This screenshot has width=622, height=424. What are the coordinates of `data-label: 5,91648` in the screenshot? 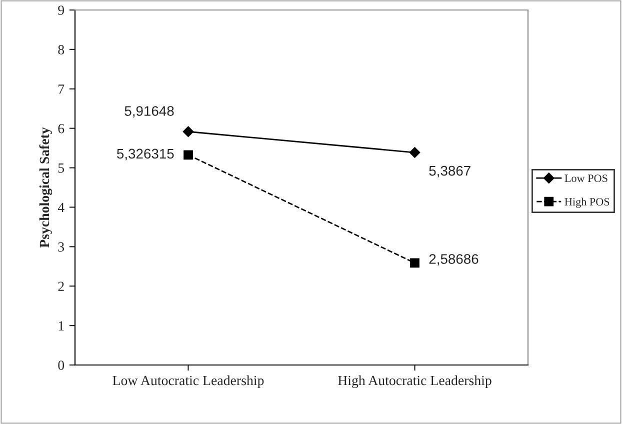 It's located at (149, 112).